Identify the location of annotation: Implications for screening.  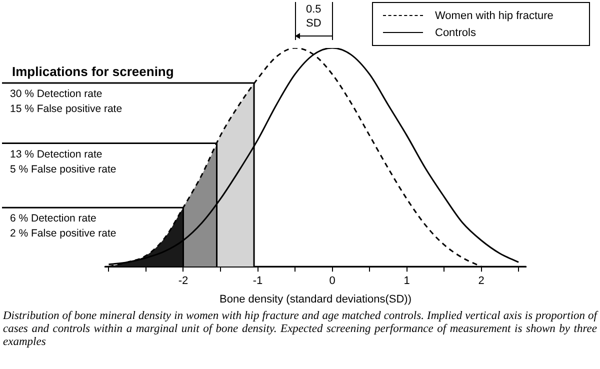
(93, 72).